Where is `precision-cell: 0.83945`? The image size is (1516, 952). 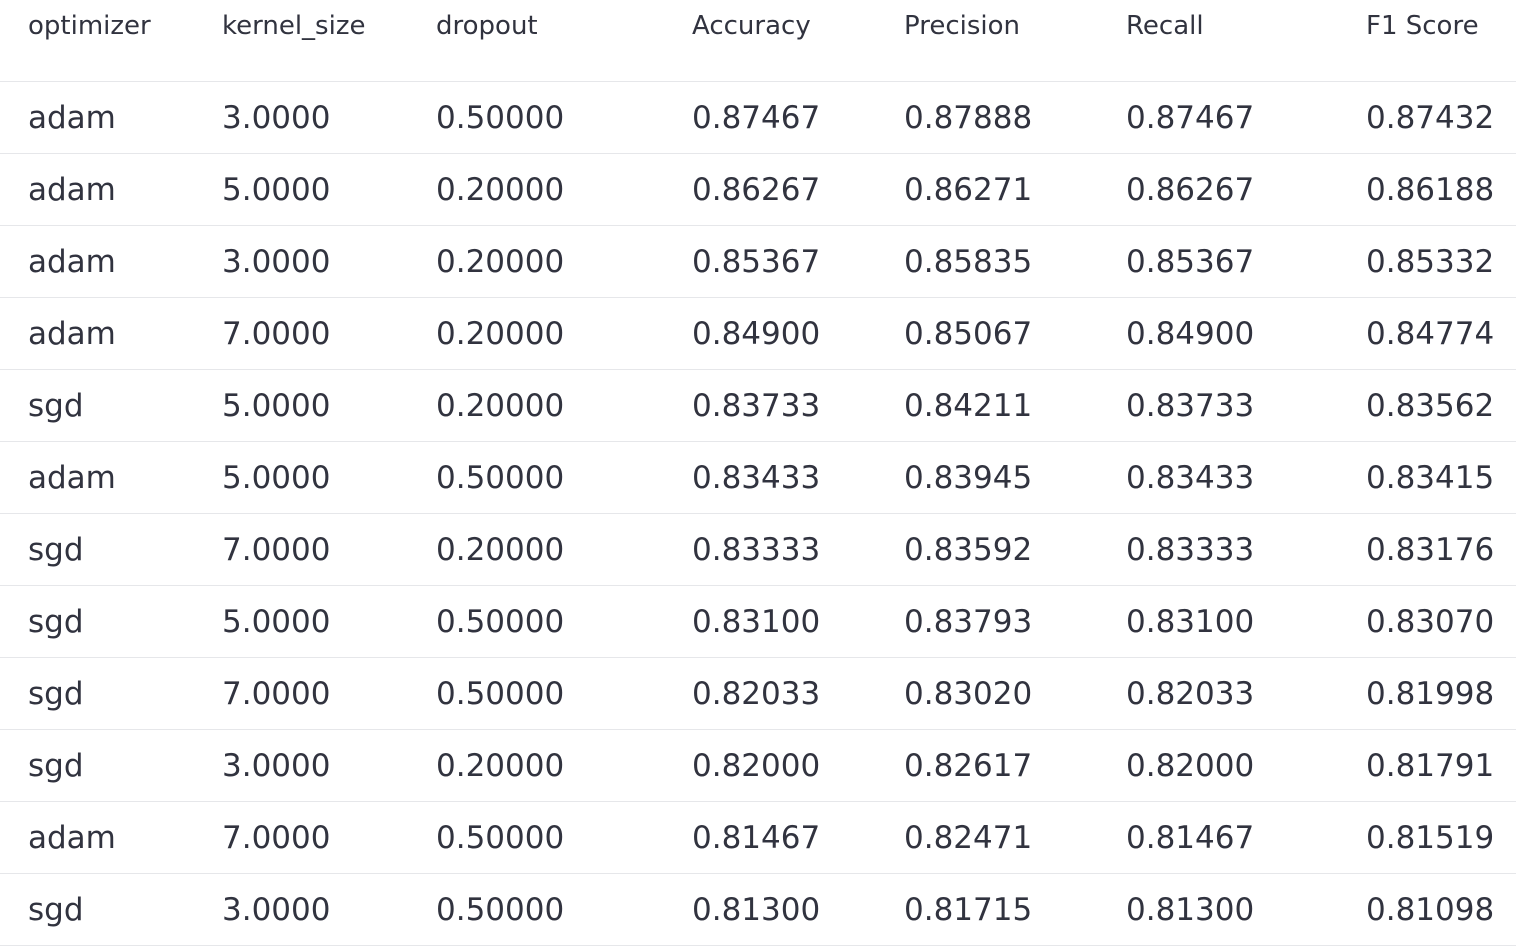 precision-cell: 0.83945 is located at coordinates (968, 478).